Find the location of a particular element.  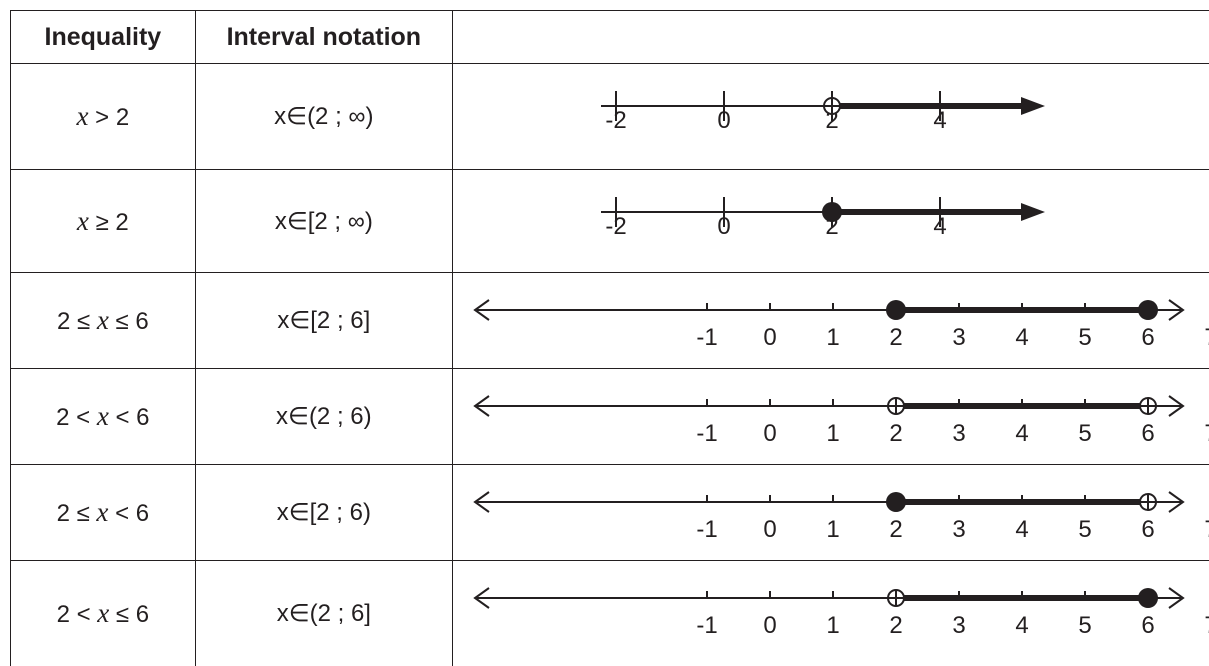

inequality-cell: 2 ≤ x < 6 is located at coordinates (103, 513).